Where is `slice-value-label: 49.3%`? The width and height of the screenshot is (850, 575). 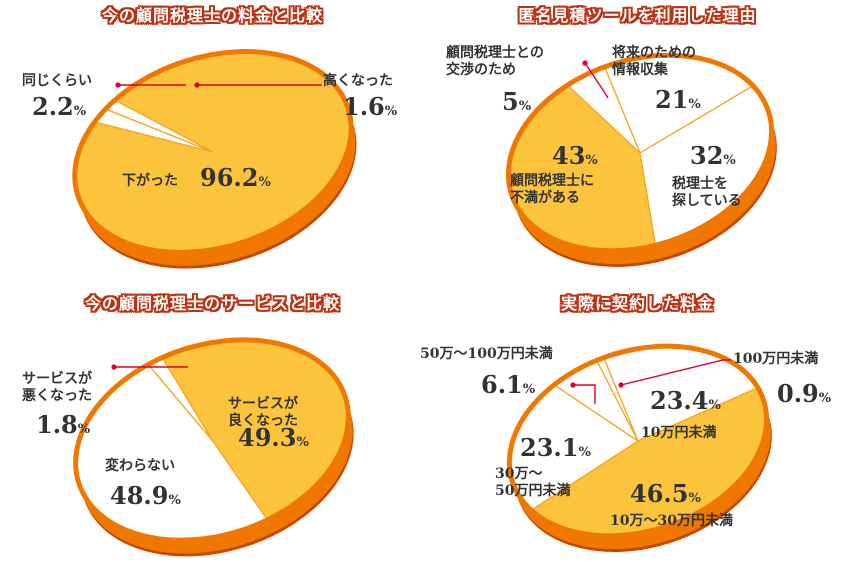 slice-value-label: 49.3% is located at coordinates (273, 437).